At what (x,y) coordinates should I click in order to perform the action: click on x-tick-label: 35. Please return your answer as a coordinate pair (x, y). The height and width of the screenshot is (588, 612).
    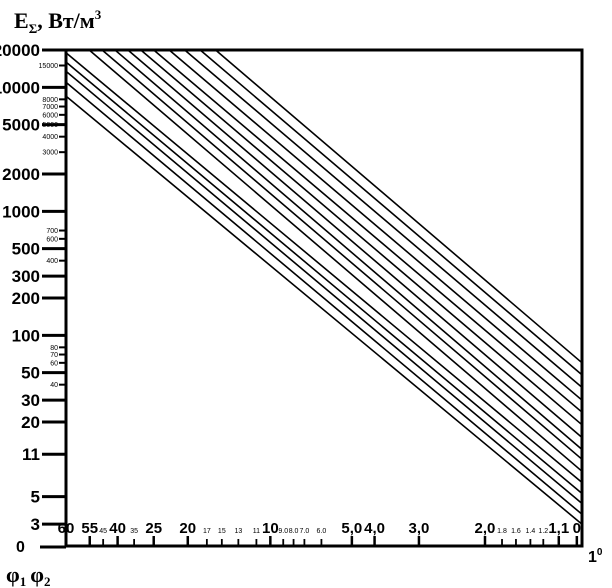
    Looking at the image, I should click on (134, 531).